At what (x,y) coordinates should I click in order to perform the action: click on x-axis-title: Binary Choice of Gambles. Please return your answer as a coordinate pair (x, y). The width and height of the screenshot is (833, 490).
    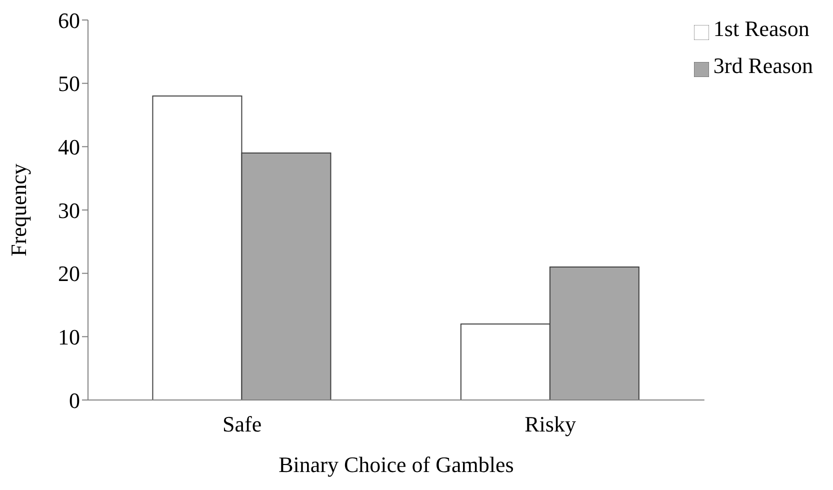
    Looking at the image, I should click on (396, 464).